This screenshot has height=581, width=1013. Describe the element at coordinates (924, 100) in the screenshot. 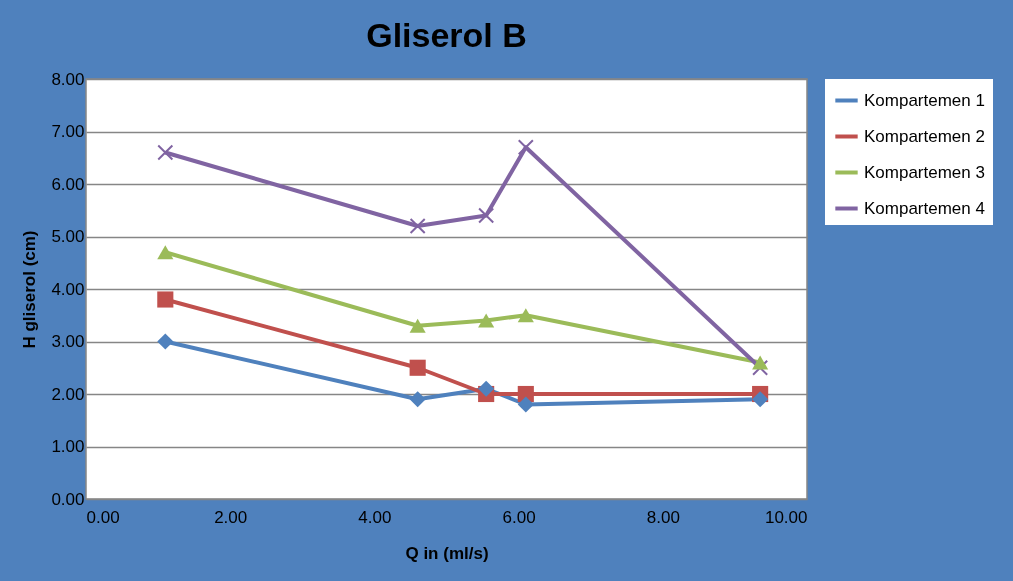

I see `legend-label: Kompartemen 1` at that location.